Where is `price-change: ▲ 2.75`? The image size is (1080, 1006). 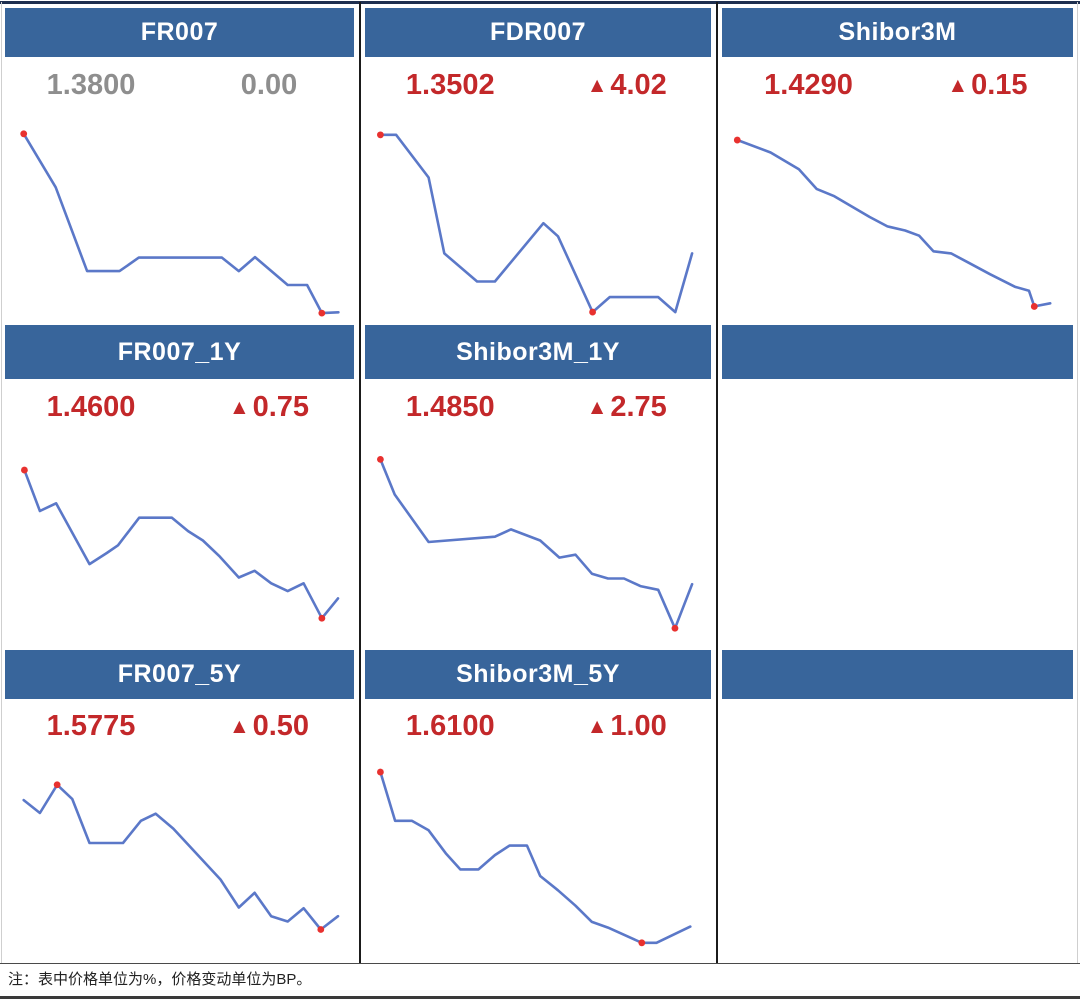 price-change: ▲ 2.75 is located at coordinates (627, 407).